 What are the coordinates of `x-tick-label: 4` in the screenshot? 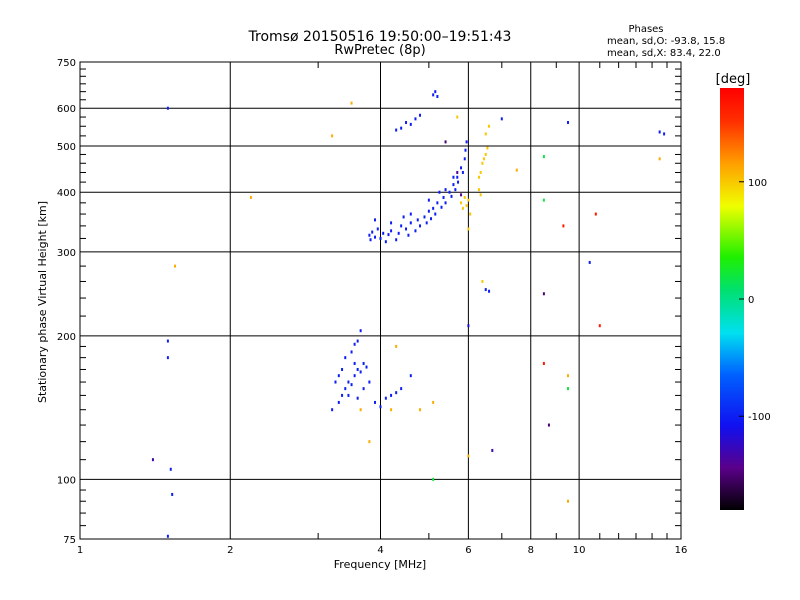 It's located at (380, 550).